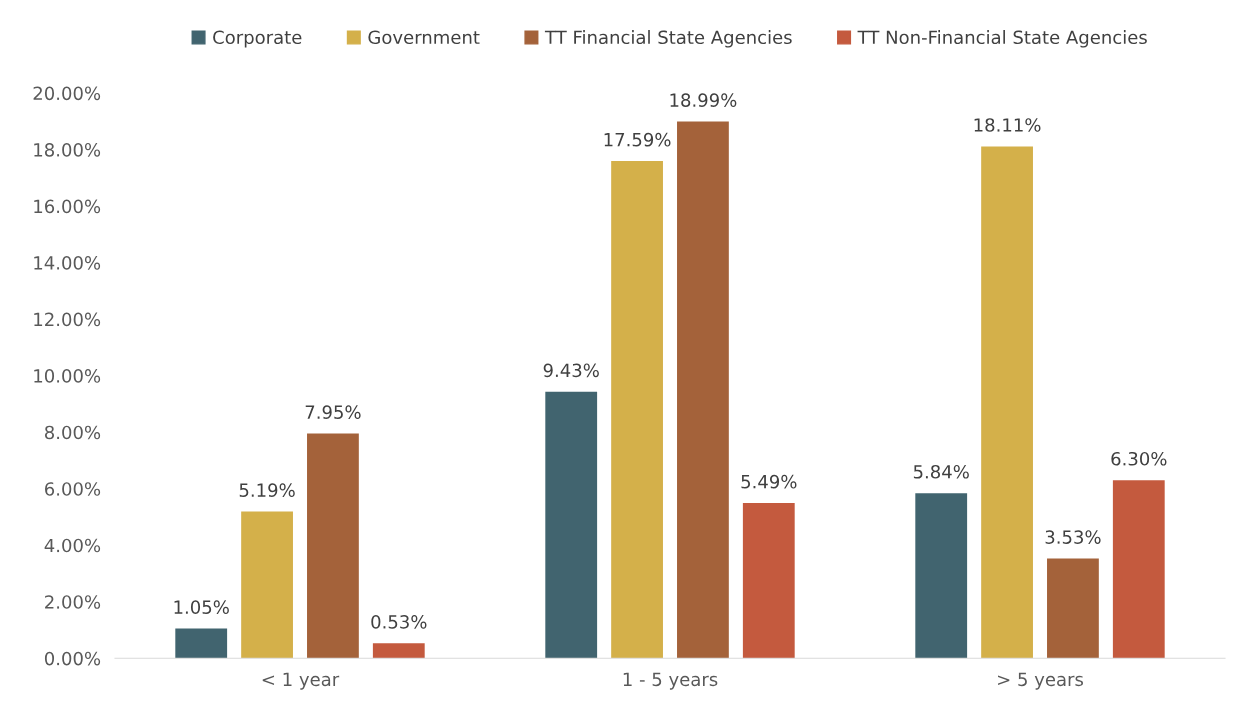 The height and width of the screenshot is (721, 1250). Describe the element at coordinates (670, 681) in the screenshot. I see `x-tick-label: 1 - 5 years` at that location.